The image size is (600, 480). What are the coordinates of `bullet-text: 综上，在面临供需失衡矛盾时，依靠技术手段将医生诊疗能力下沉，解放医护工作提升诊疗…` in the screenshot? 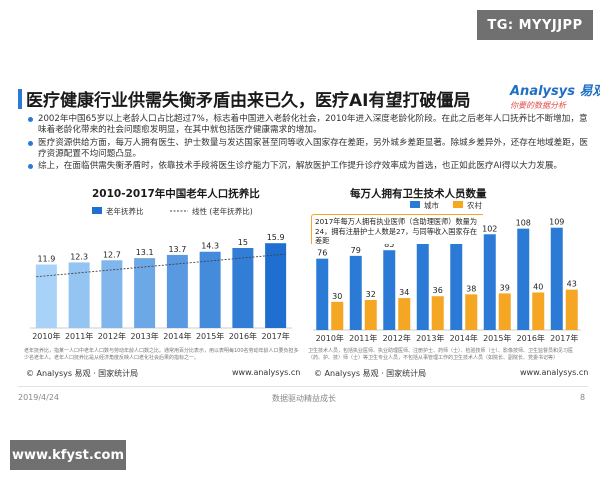 It's located at (300, 166).